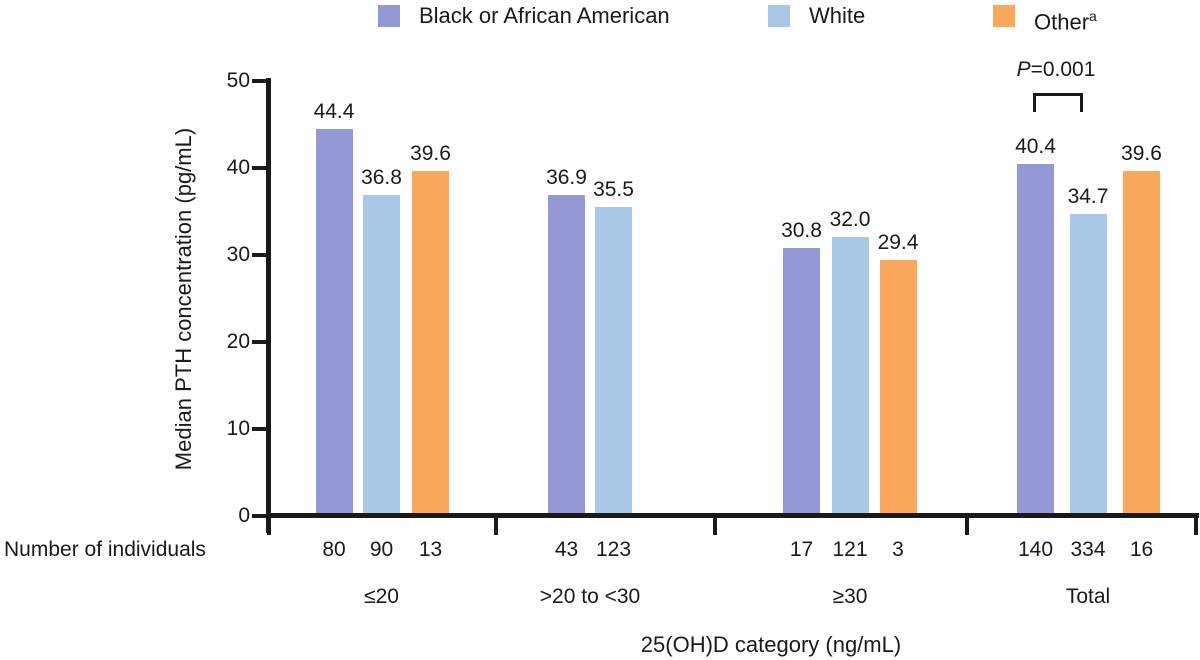 The width and height of the screenshot is (1200, 660). What do you see at coordinates (732, 515) in the screenshot?
I see `x-axis-line` at bounding box center [732, 515].